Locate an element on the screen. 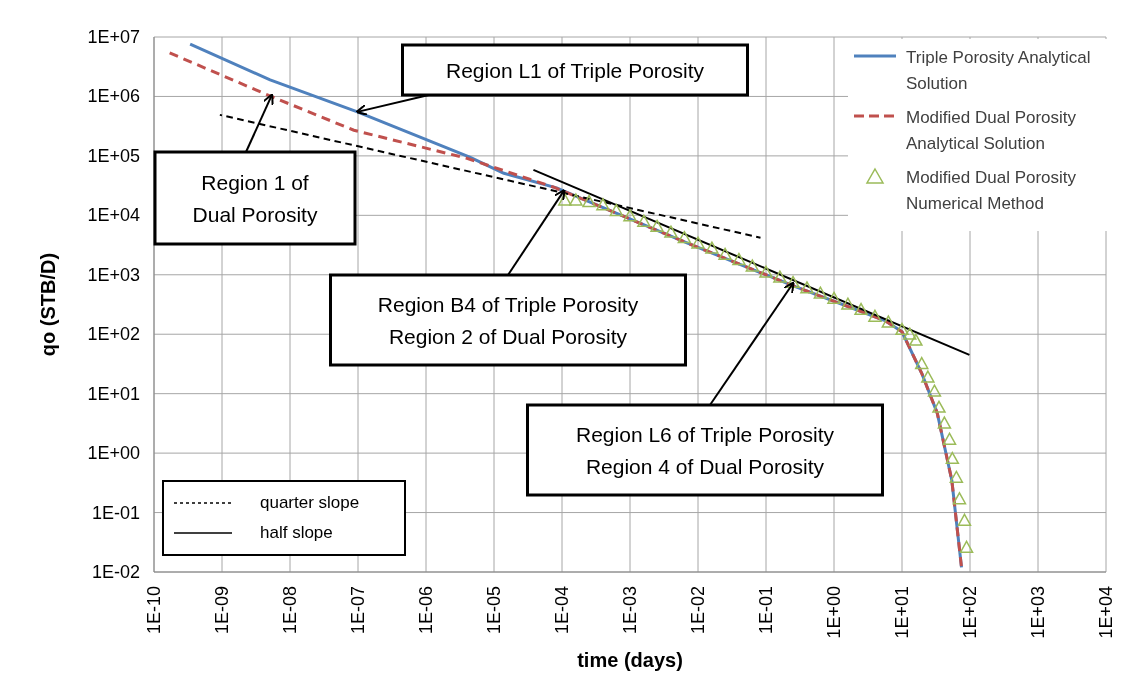  x-tick-label: 1E-10 is located at coordinates (154, 610).